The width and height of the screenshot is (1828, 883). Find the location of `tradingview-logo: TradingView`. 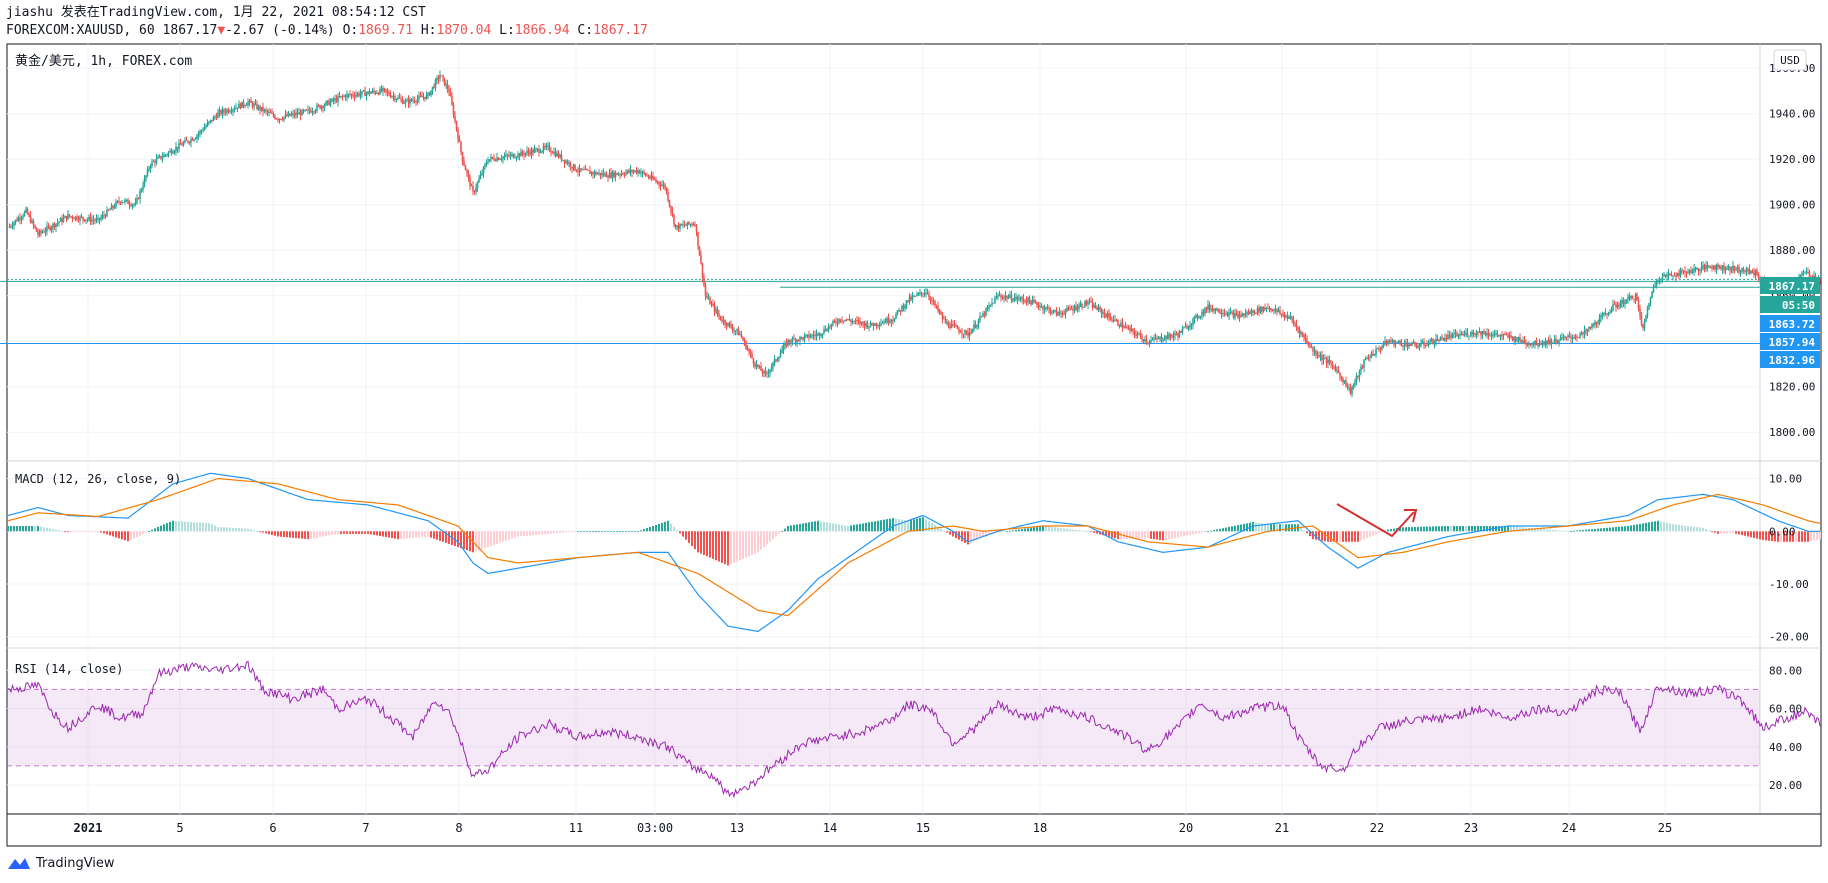

tradingview-logo: TradingView is located at coordinates (60, 863).